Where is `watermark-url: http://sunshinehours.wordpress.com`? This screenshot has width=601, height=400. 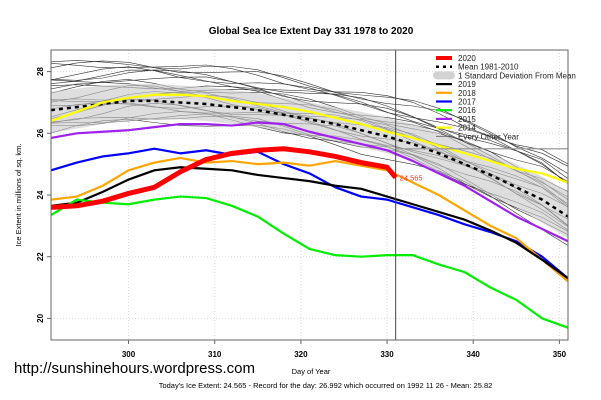 watermark-url: http://sunshinehours.wordpress.com is located at coordinates (134, 368).